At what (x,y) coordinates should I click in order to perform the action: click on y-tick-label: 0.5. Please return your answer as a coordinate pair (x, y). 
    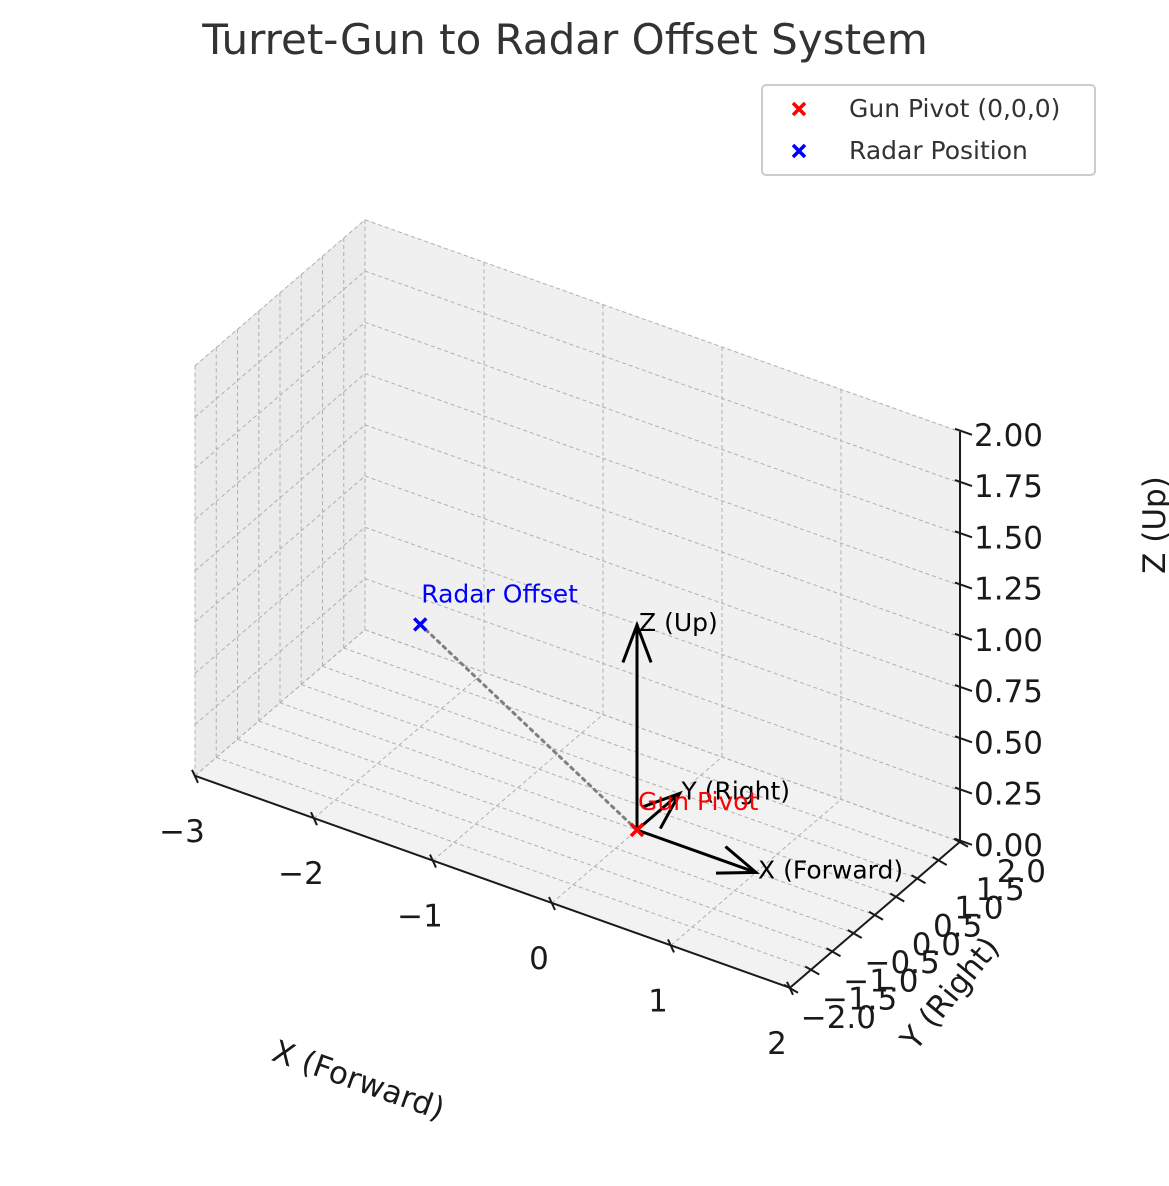
    Looking at the image, I should click on (957, 927).